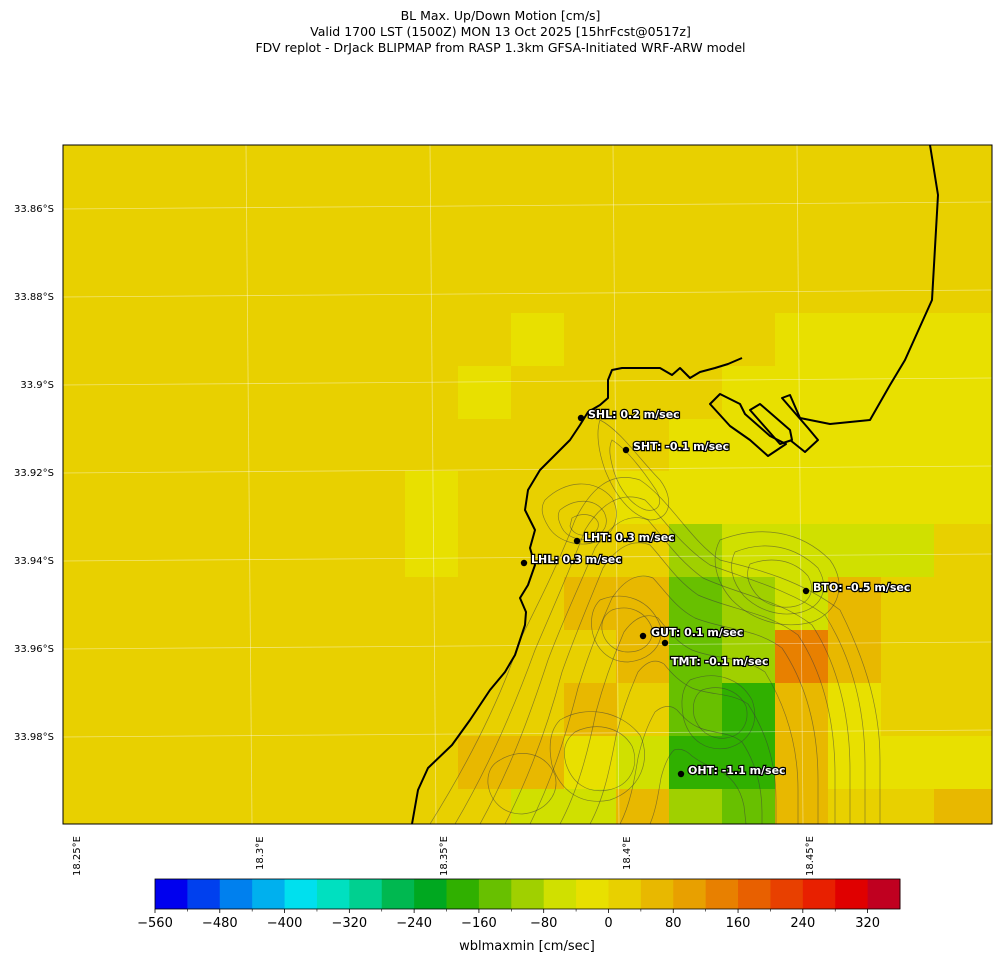 This screenshot has height=962, width=1001. I want to click on station-shl: SHL: 0.2 m/sec, so click(629, 414).